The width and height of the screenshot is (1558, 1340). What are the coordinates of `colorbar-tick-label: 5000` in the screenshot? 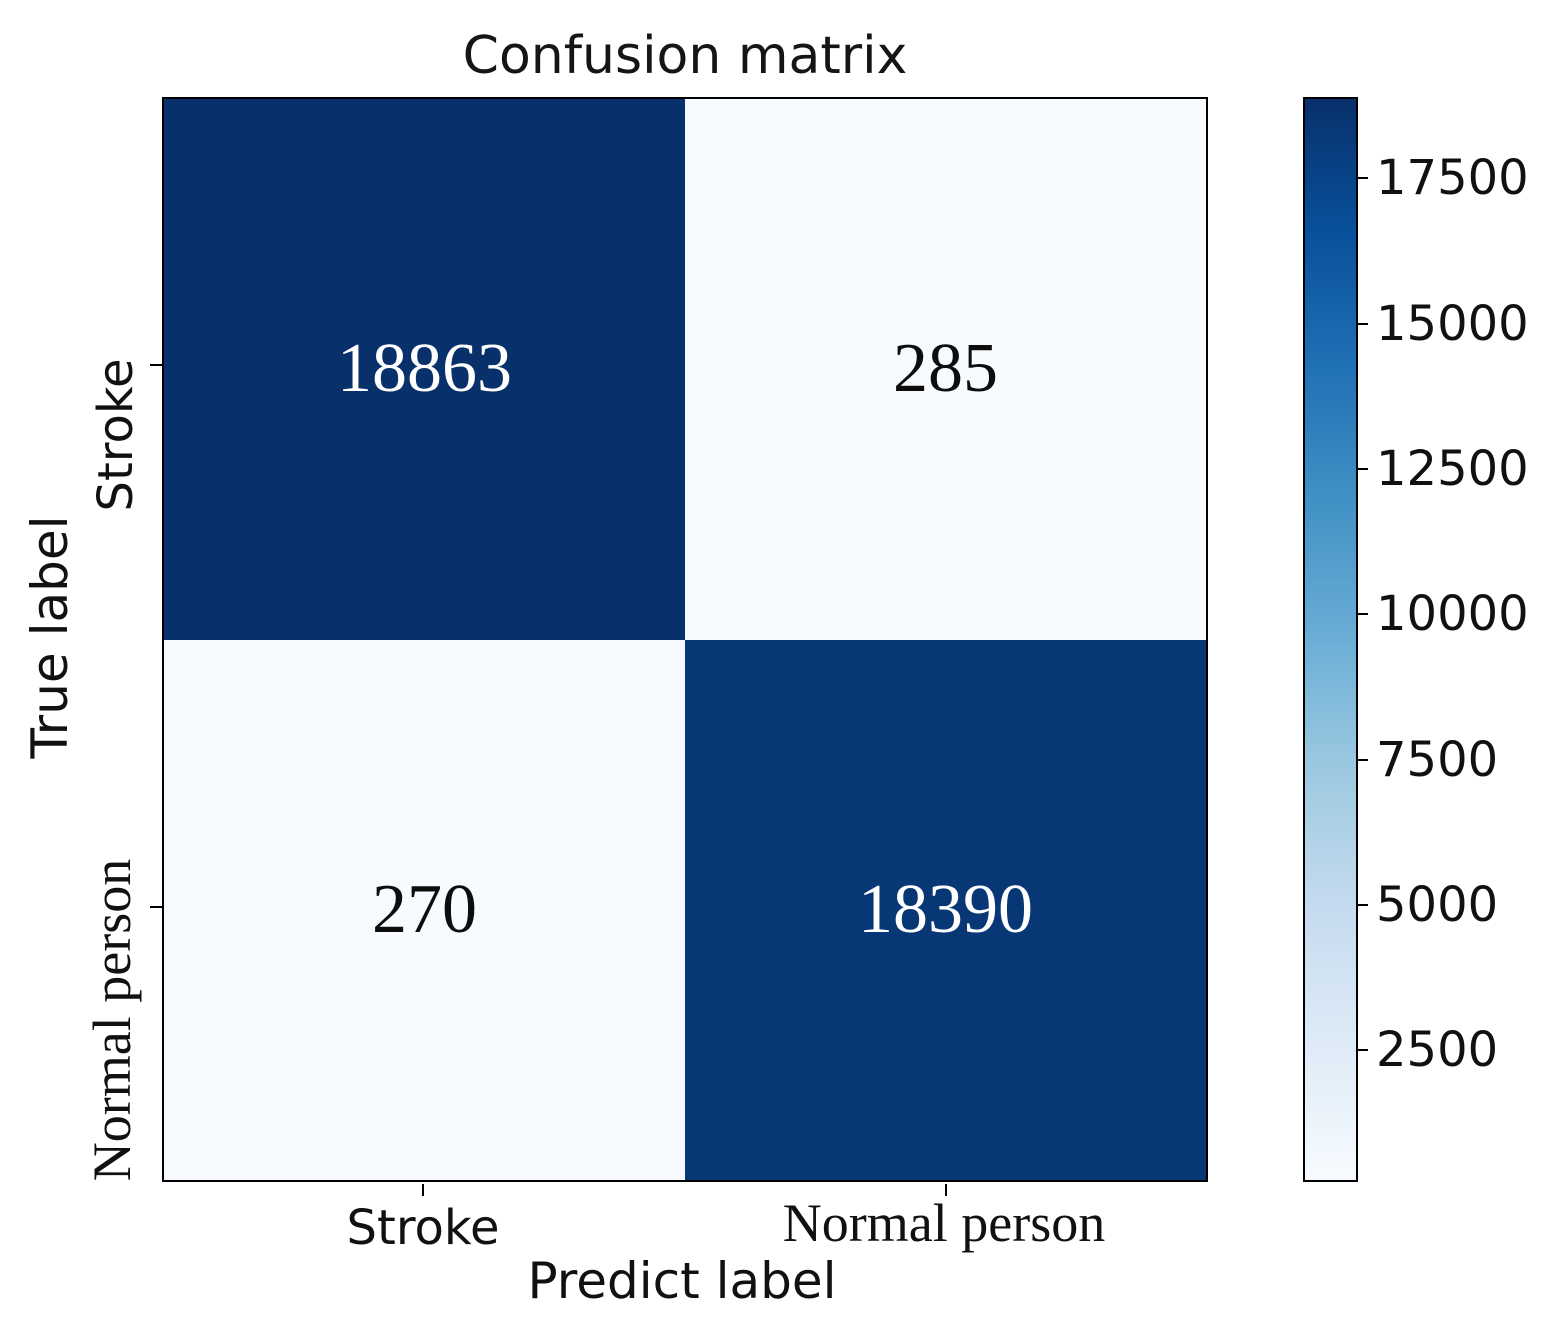 It's located at (1437, 904).